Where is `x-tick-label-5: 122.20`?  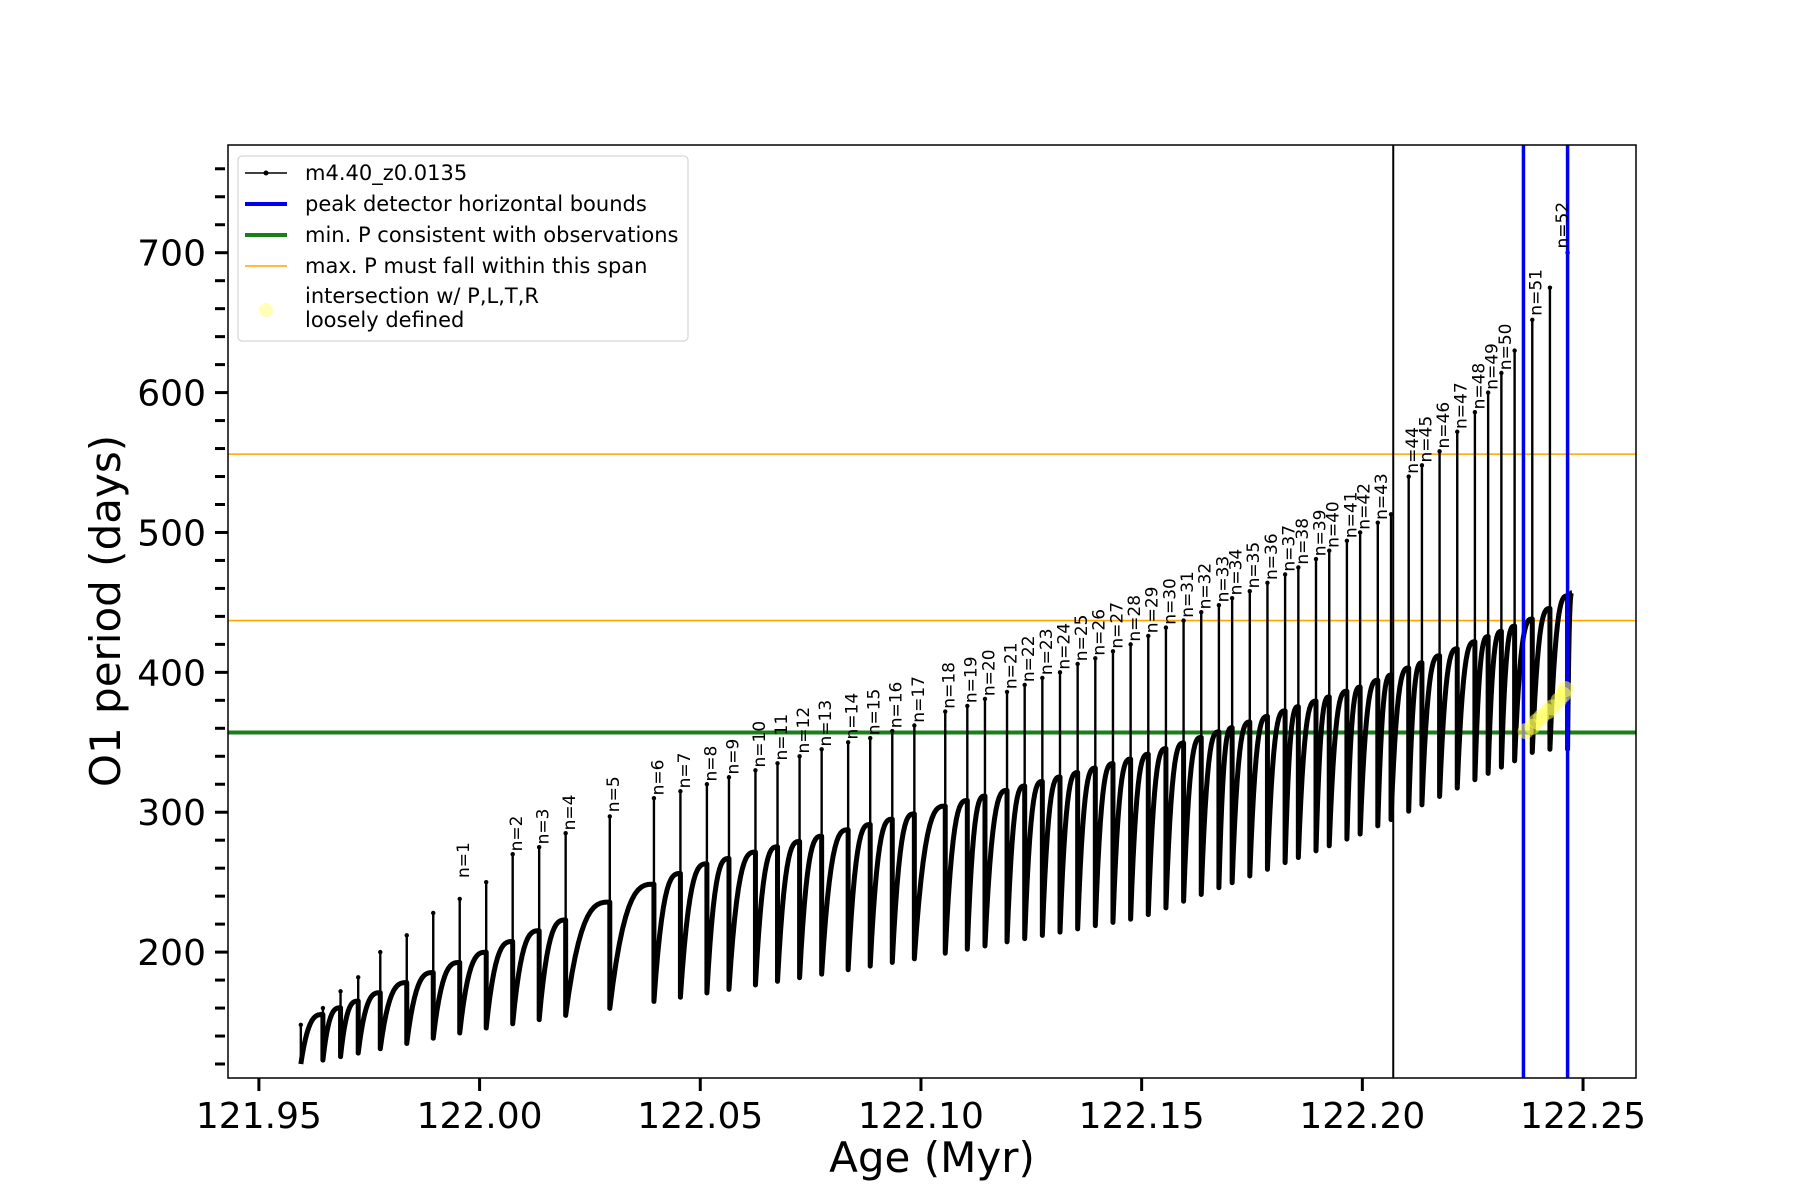
x-tick-label-5: 122.20 is located at coordinates (1362, 1116).